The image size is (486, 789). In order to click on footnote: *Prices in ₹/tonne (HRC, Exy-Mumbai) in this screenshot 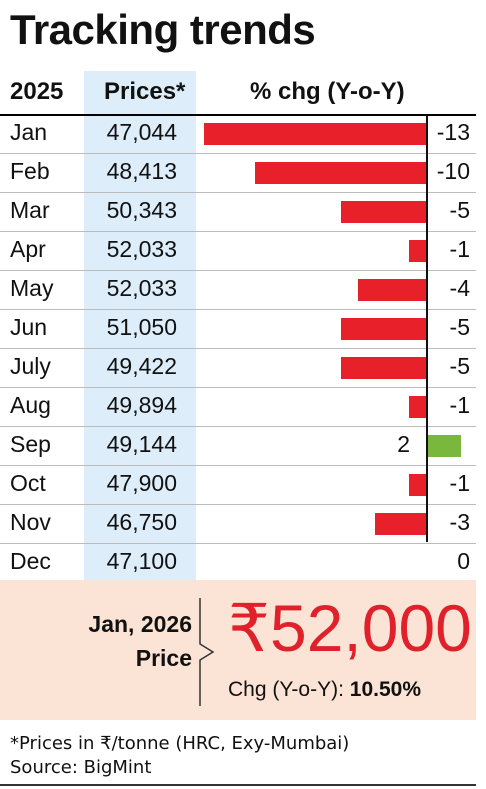, I will do `click(180, 743)`.